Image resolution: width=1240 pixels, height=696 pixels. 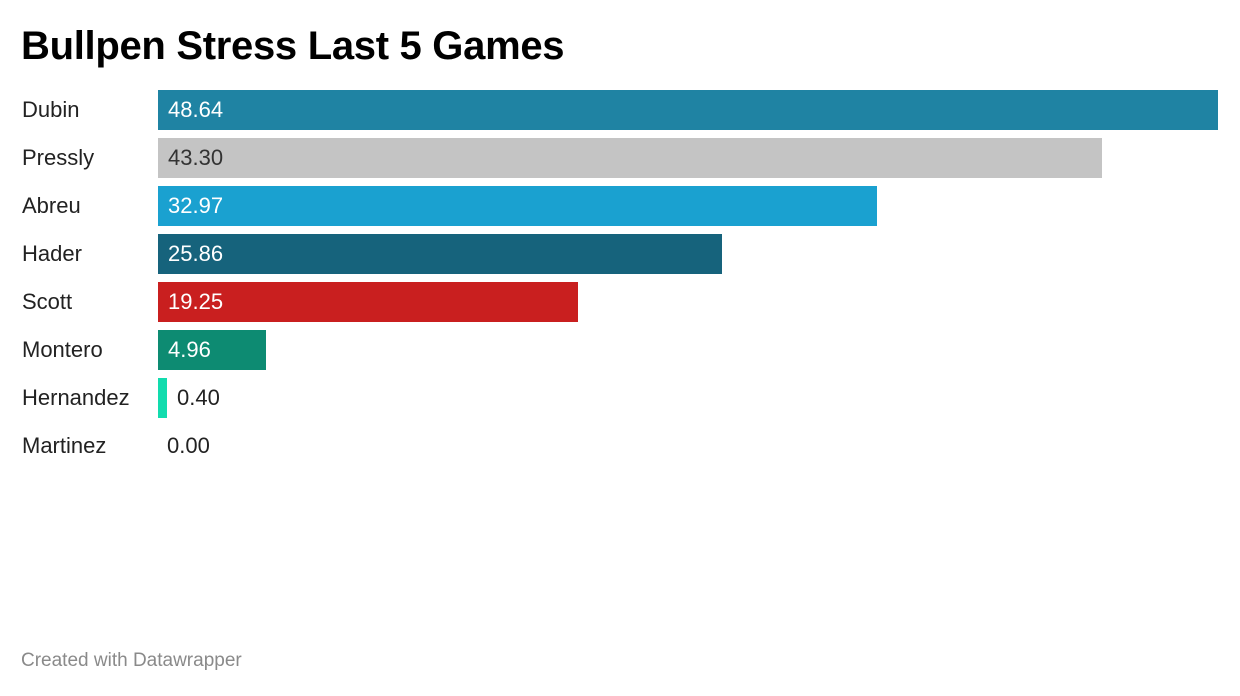 I want to click on bar-row: Montero 4.96, so click(x=620, y=350).